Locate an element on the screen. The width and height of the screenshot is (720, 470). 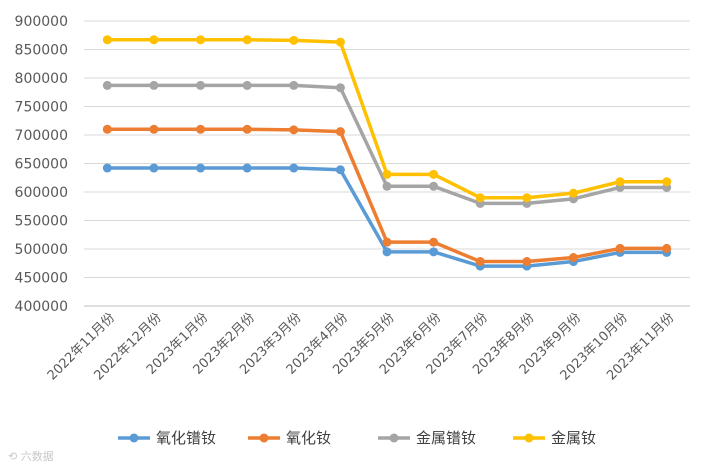
legend-item: 金属钕 is located at coordinates (554, 438).